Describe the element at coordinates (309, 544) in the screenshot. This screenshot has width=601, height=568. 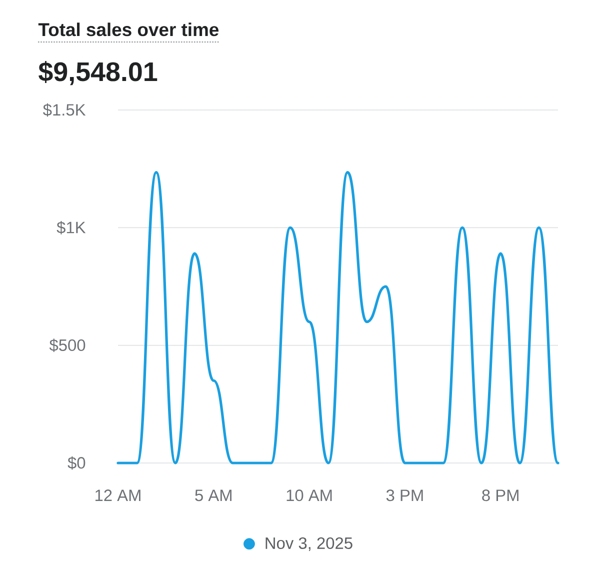
I see `legend-label: Nov 3, 2025` at that location.